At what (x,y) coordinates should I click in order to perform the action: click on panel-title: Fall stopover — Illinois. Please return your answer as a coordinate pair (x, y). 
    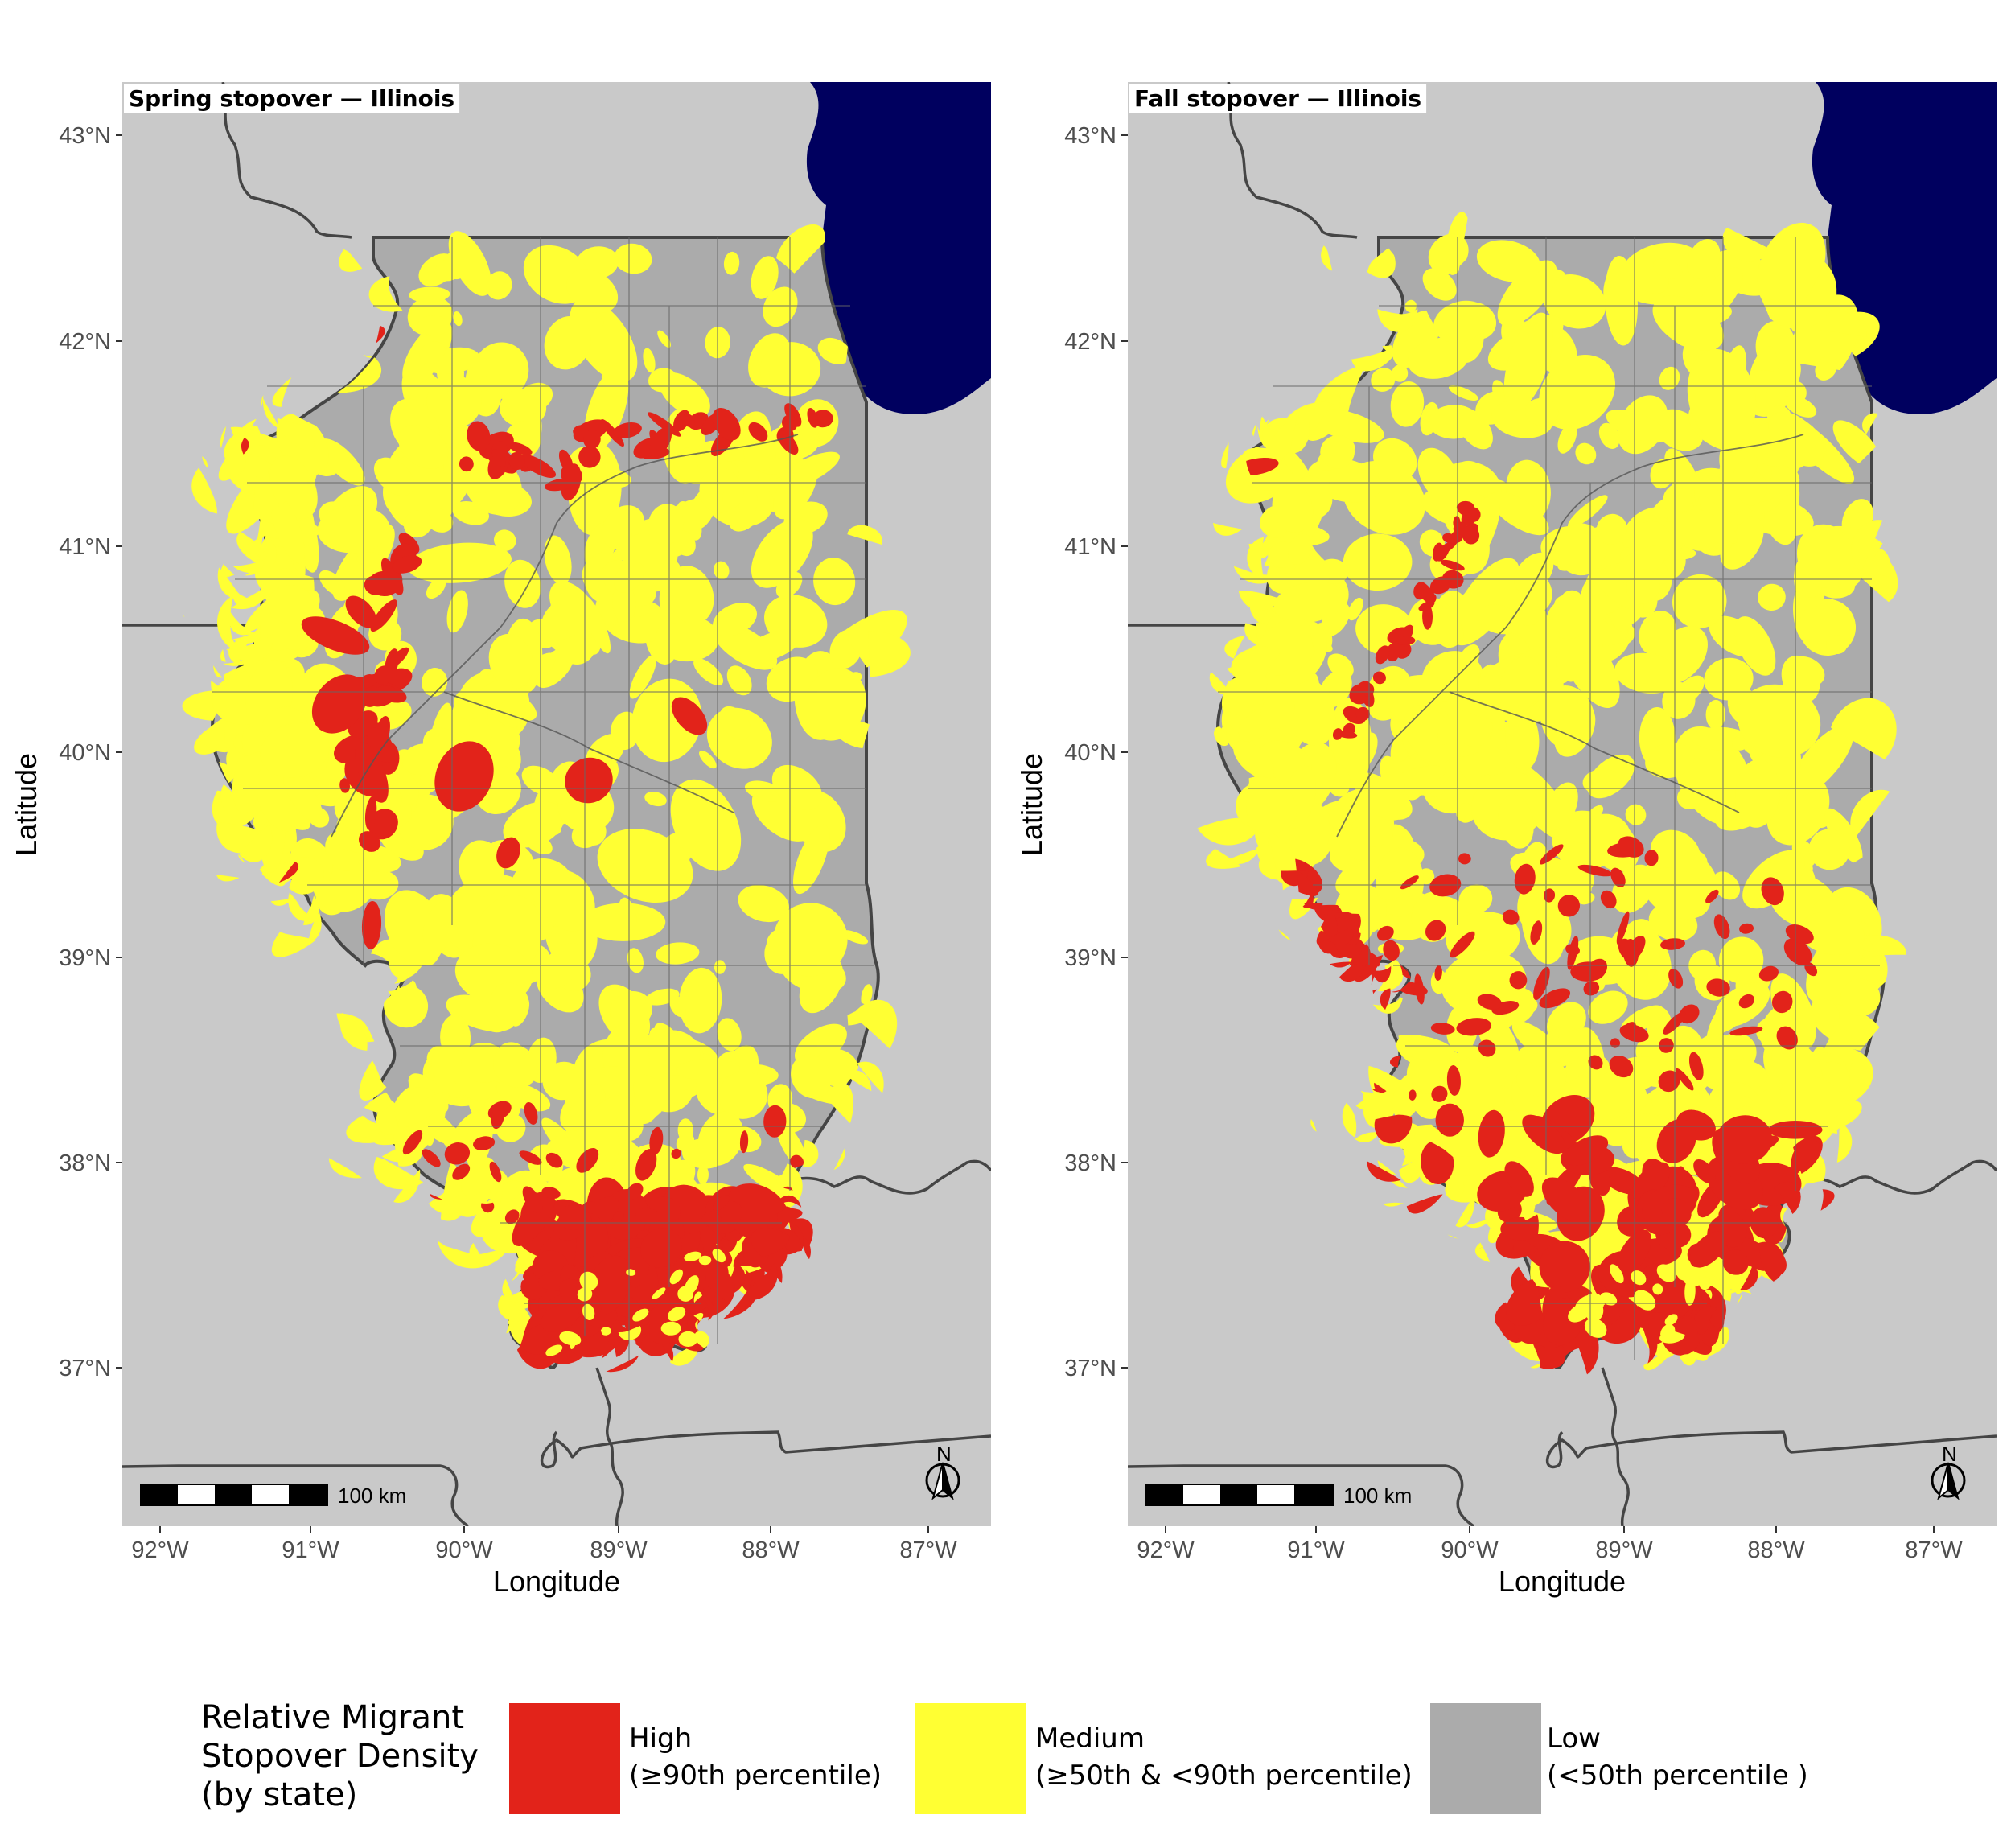
    Looking at the image, I should click on (1277, 98).